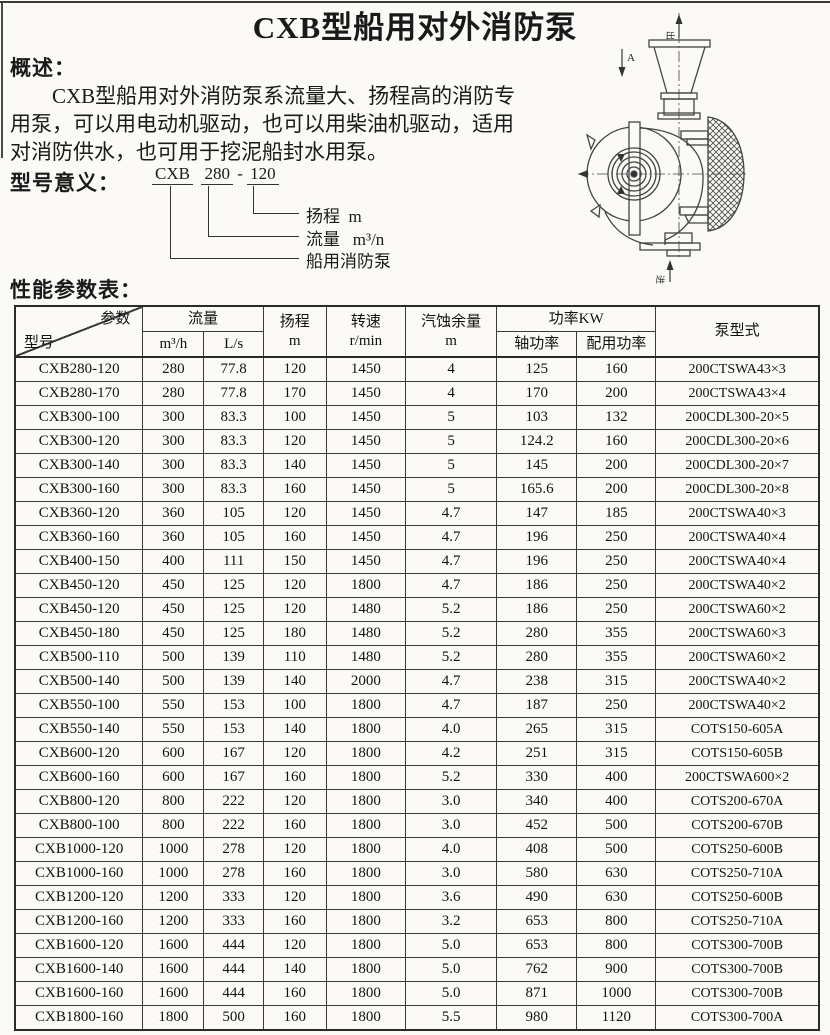  What do you see at coordinates (451, 777) in the screenshot?
I see `npsh-cell: 5.2` at bounding box center [451, 777].